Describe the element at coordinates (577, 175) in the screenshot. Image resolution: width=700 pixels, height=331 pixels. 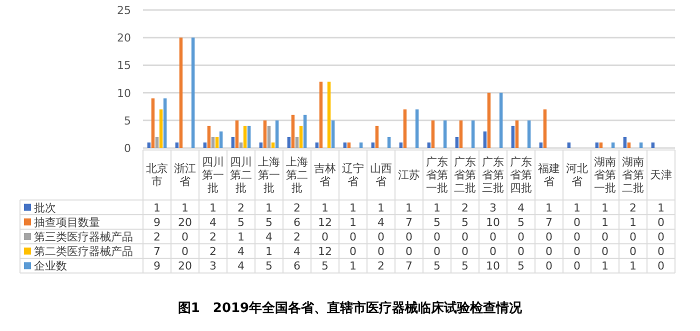
I see `x-tick-label: 河北省` at that location.